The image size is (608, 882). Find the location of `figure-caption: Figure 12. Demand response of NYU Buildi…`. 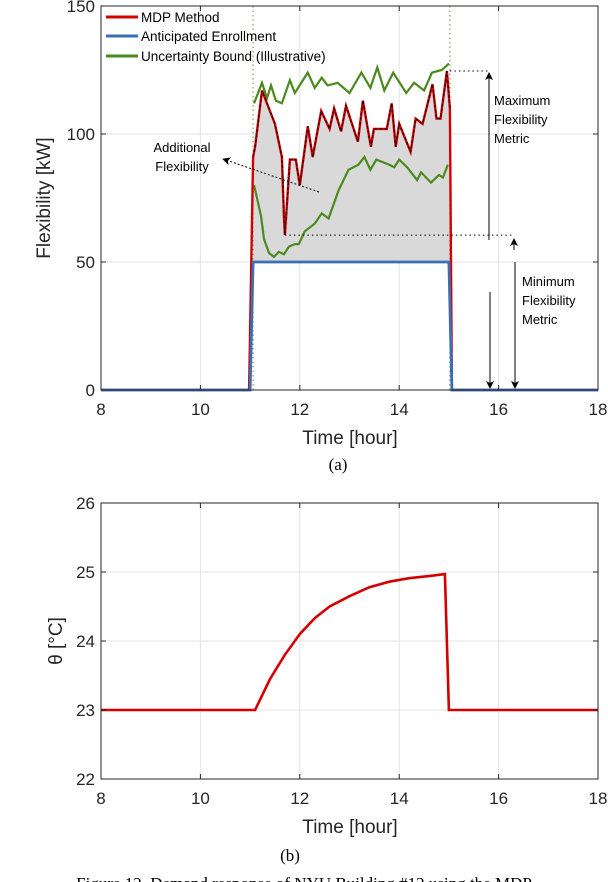

figure-caption: Figure 12. Demand response of NYU Buildi… is located at coordinates (304, 878).